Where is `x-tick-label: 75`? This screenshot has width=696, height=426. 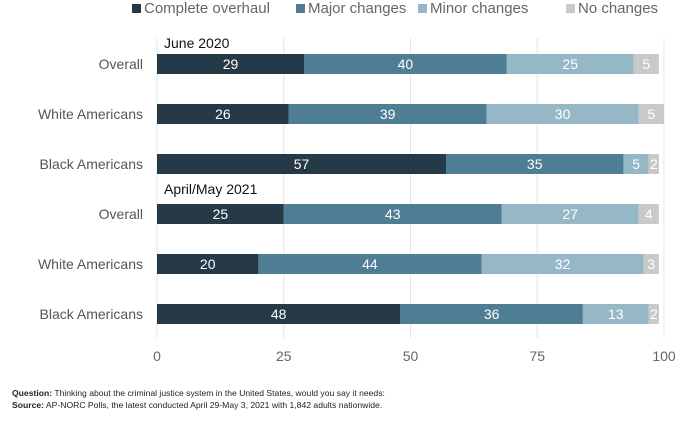 x-tick-label: 75 is located at coordinates (537, 356).